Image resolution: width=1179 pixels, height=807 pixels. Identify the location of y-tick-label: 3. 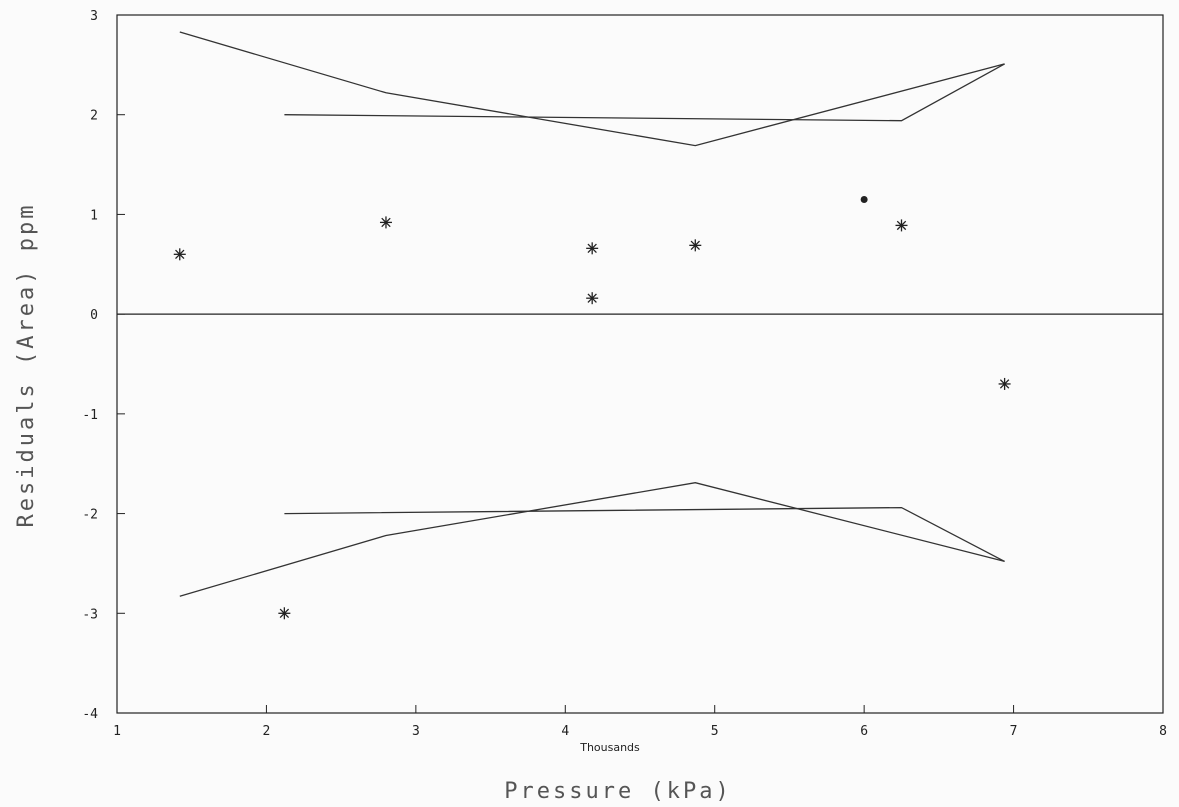
(94, 16).